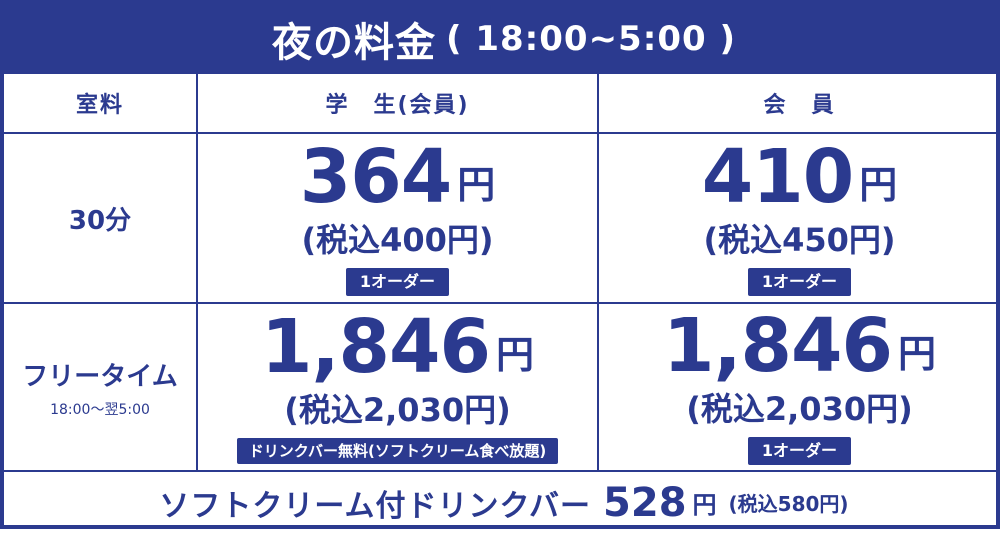 The width and height of the screenshot is (1000, 533). I want to click on footer-tax: (税込580円), so click(788, 504).